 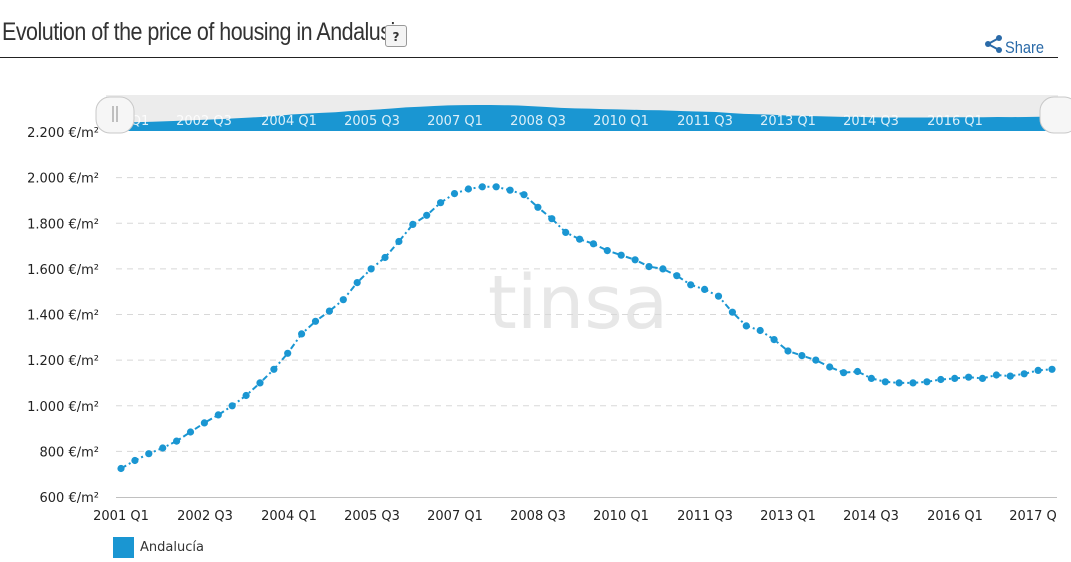 What do you see at coordinates (788, 121) in the screenshot?
I see `navigator-label: 2013 Q1` at bounding box center [788, 121].